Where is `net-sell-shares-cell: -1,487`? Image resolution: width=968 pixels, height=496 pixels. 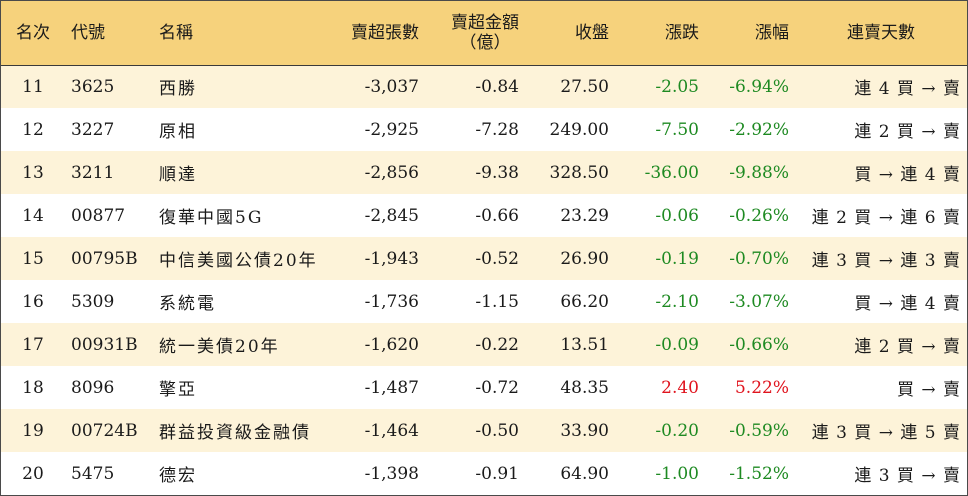 net-sell-shares-cell: -1,487 is located at coordinates (391, 387).